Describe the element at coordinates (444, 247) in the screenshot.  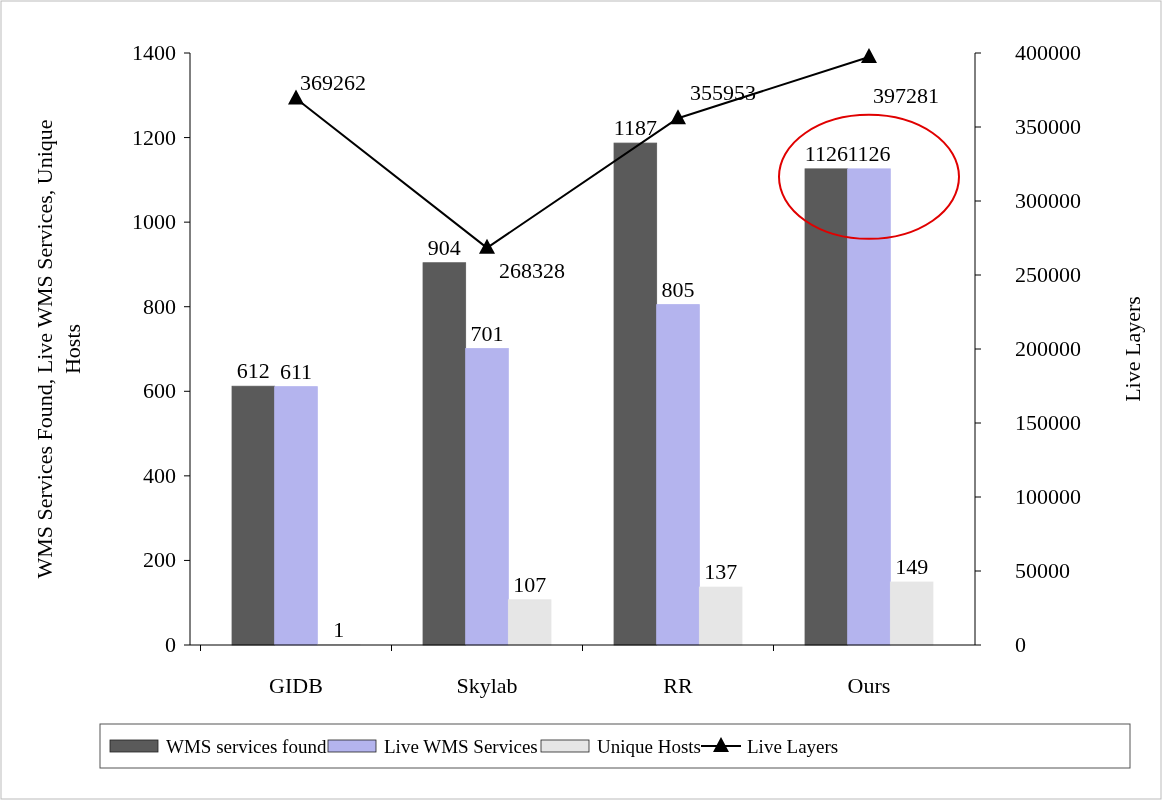
I see `data-label: 904` at that location.